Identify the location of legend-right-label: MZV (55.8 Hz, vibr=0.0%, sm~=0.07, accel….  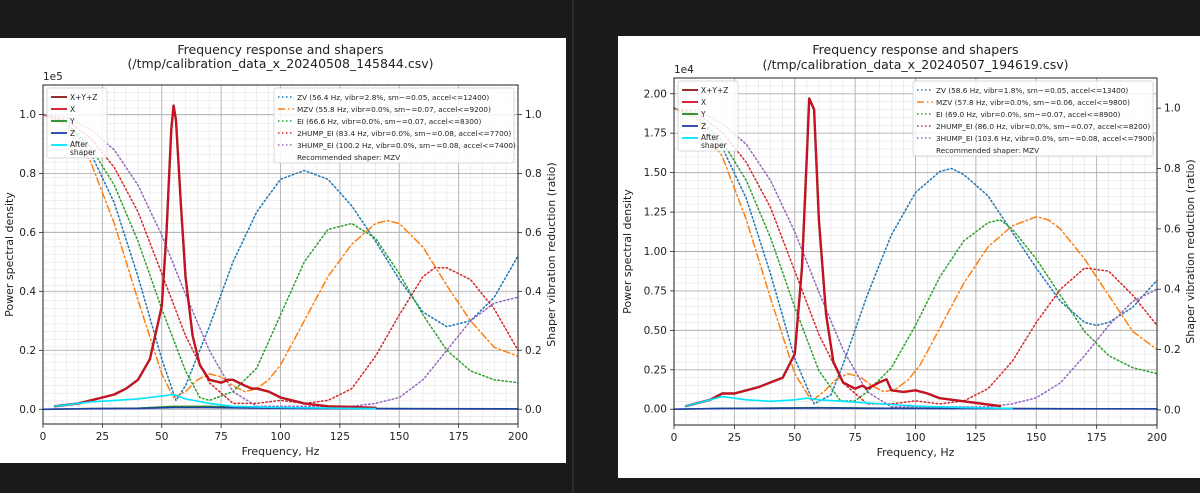
(394, 109).